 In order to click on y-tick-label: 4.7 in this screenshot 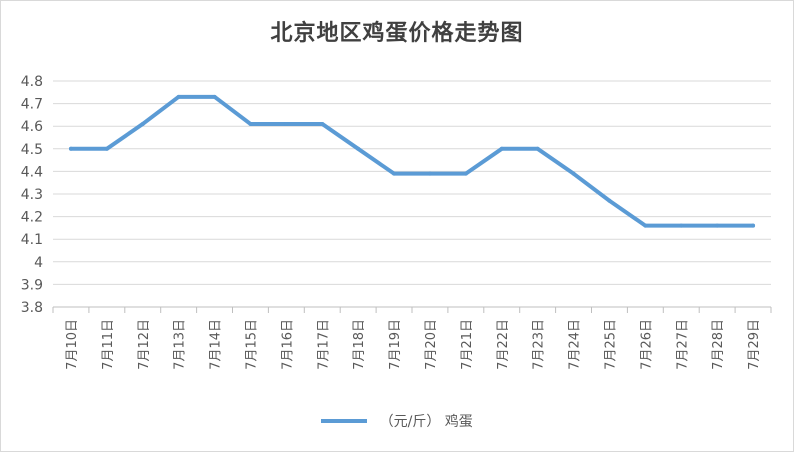, I will do `click(32, 105)`.